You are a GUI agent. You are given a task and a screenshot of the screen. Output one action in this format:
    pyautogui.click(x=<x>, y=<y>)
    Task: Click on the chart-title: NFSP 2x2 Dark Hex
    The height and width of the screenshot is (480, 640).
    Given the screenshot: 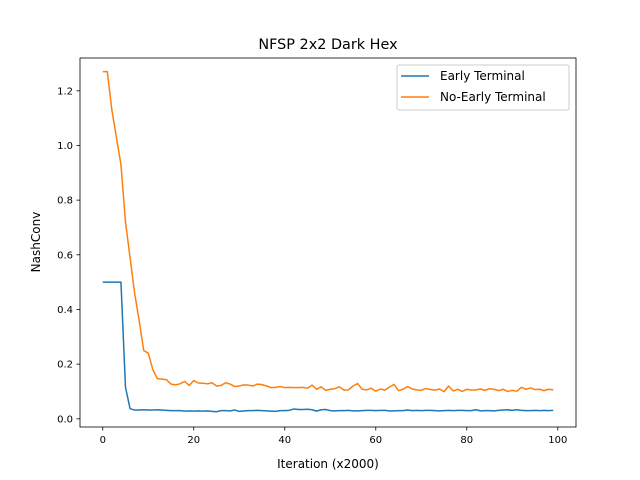 What is the action you would take?
    pyautogui.click(x=328, y=45)
    